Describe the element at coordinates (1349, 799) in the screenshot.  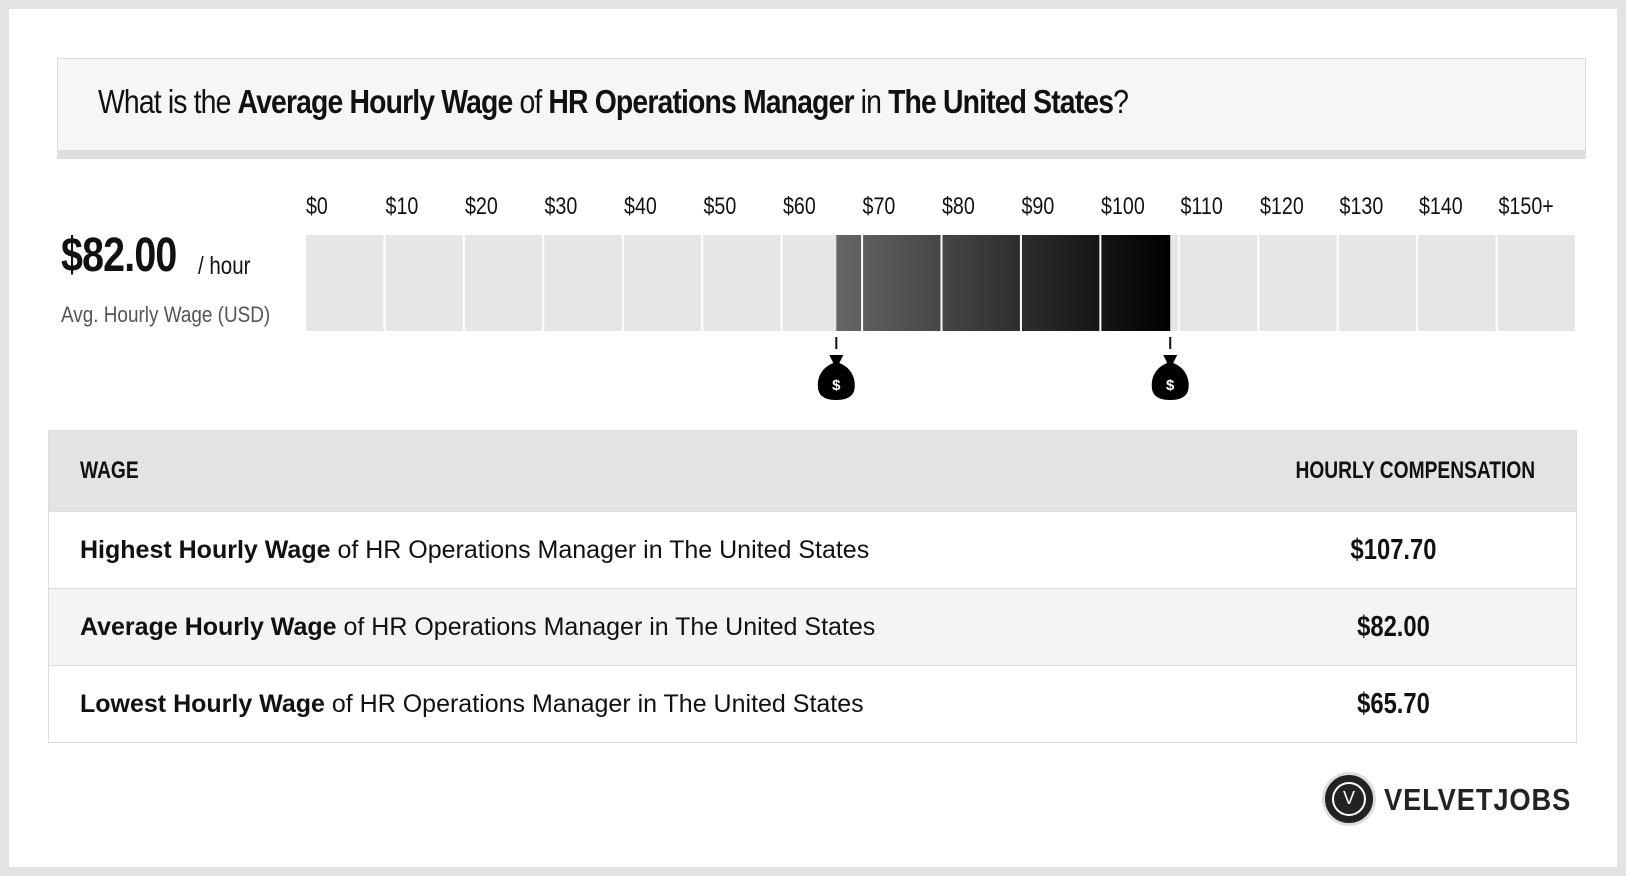
I see `velvetjobs-logo-icon: V` at that location.